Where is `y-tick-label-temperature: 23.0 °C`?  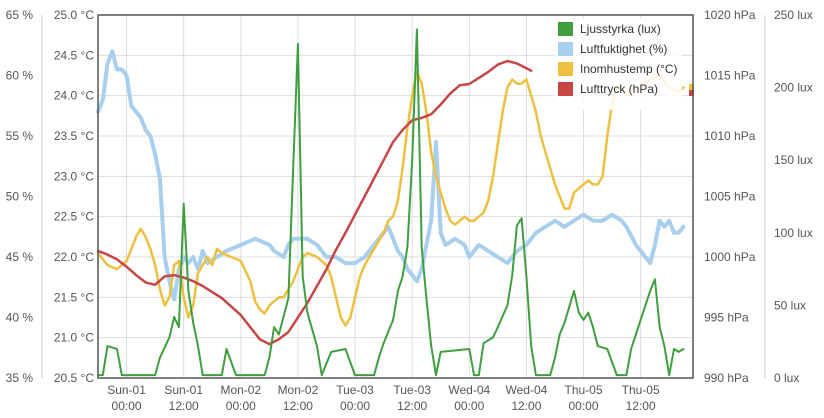
y-tick-label-temperature: 23.0 °C is located at coordinates (74, 176).